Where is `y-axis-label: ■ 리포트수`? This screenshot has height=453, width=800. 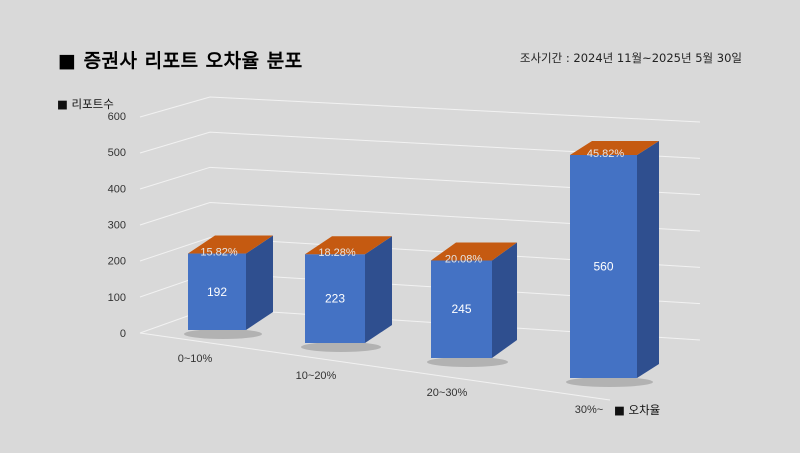 y-axis-label: ■ 리포트수 is located at coordinates (85, 104).